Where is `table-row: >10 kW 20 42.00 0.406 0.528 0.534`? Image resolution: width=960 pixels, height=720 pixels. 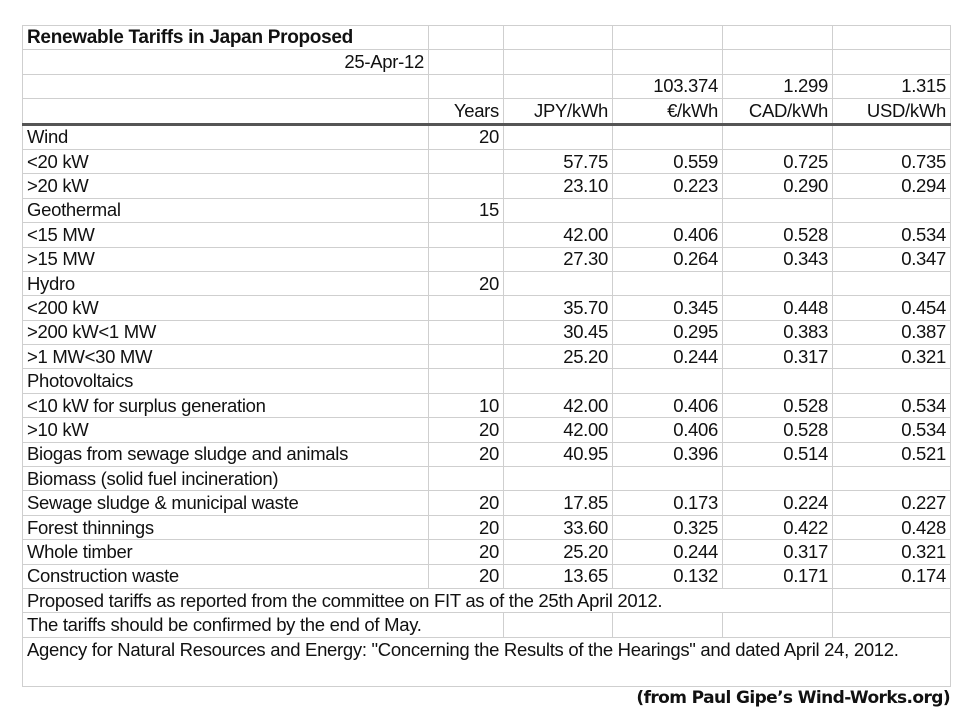 table-row: >10 kW 20 42.00 0.406 0.528 0.534 is located at coordinates (486, 430).